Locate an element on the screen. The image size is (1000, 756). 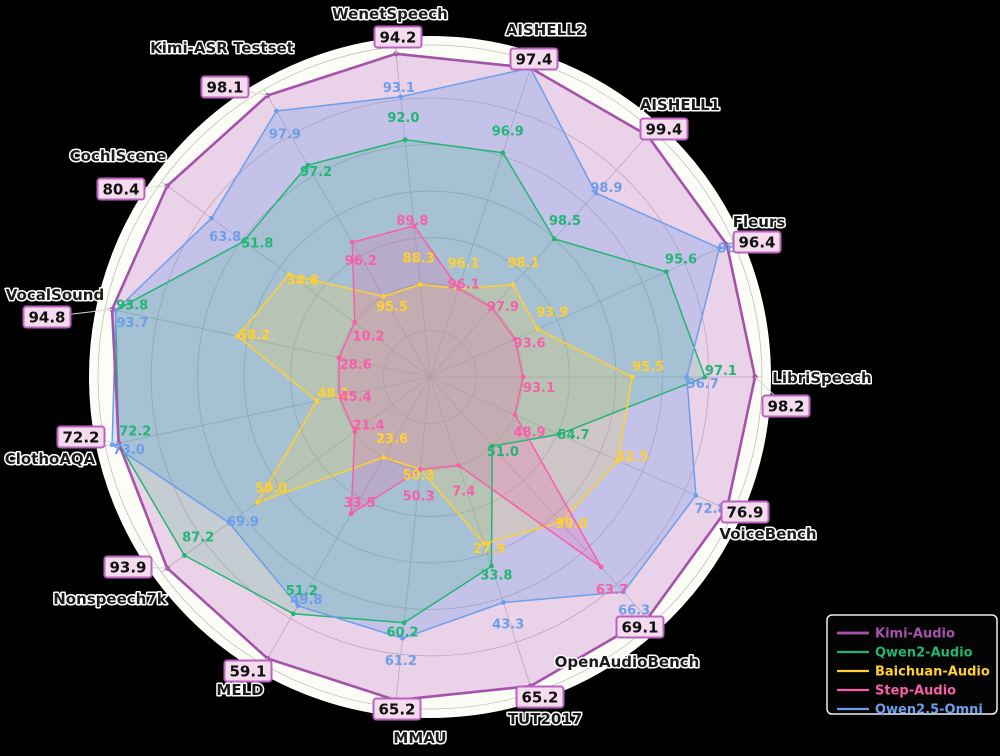
value-label: 98.1 is located at coordinates (524, 263).